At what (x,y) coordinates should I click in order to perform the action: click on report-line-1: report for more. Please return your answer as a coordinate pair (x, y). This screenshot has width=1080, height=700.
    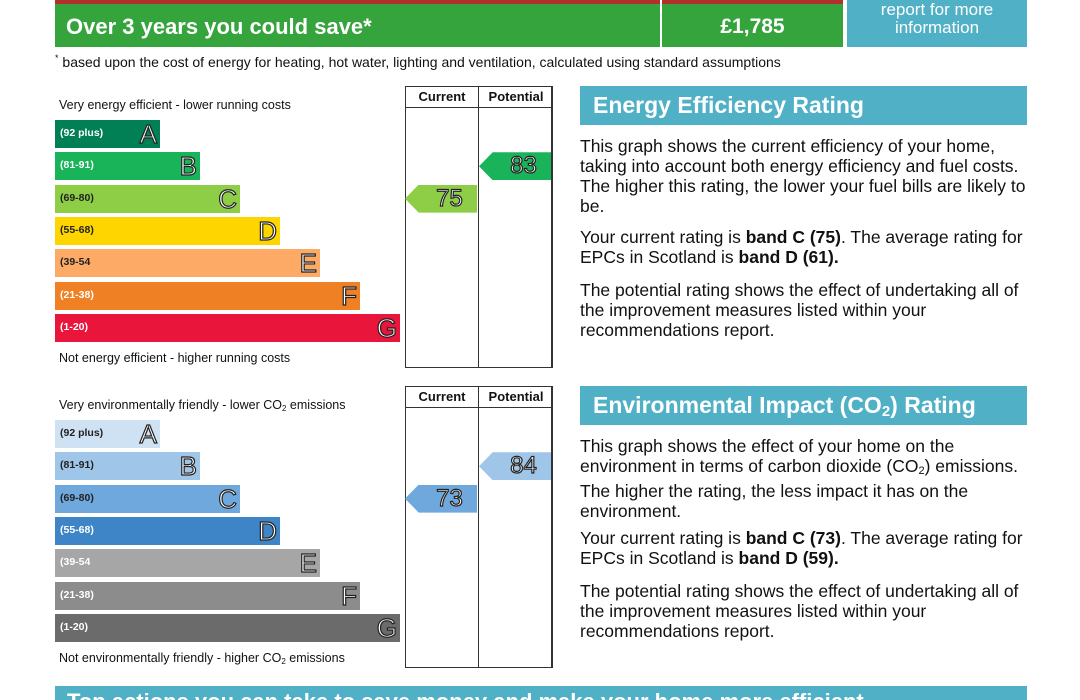
    Looking at the image, I should click on (937, 9).